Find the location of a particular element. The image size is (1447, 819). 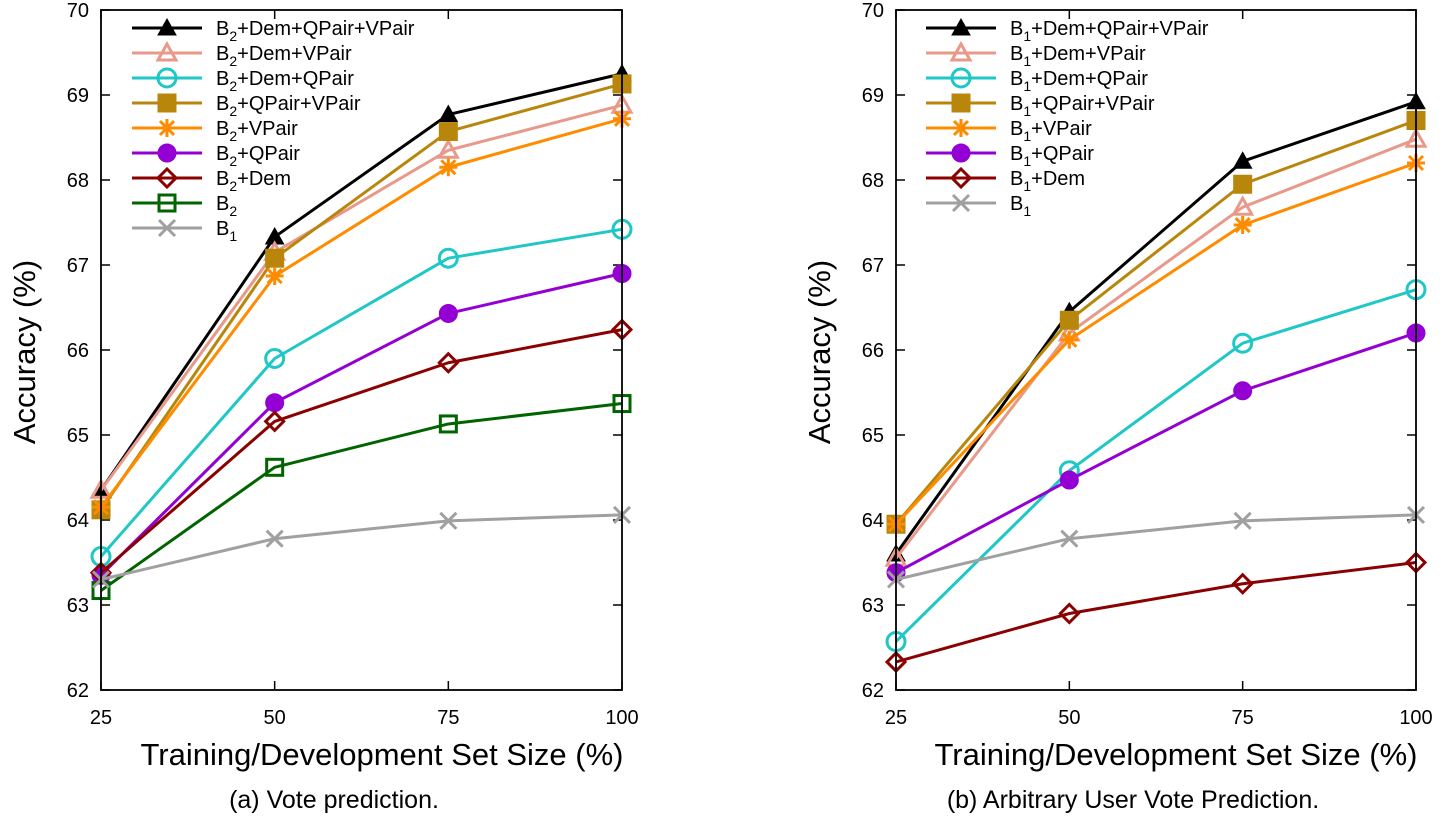

series-line-B1 is located at coordinates (1156, 547).